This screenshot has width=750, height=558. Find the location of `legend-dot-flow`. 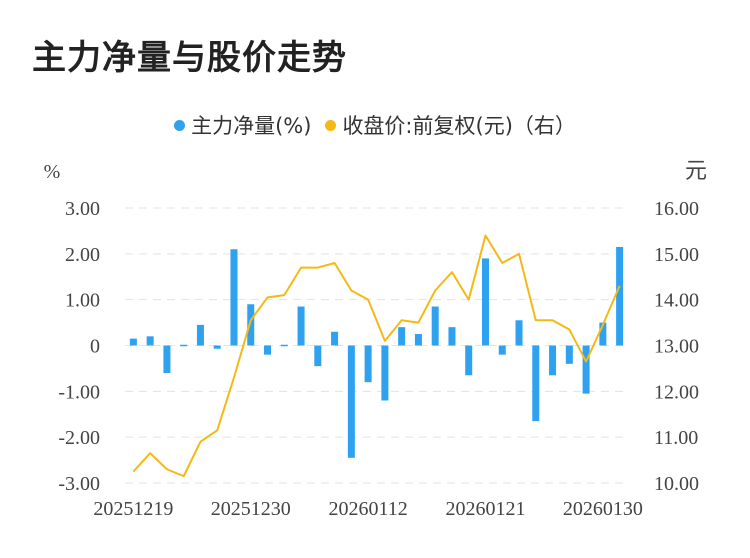

legend-dot-flow is located at coordinates (180, 125).